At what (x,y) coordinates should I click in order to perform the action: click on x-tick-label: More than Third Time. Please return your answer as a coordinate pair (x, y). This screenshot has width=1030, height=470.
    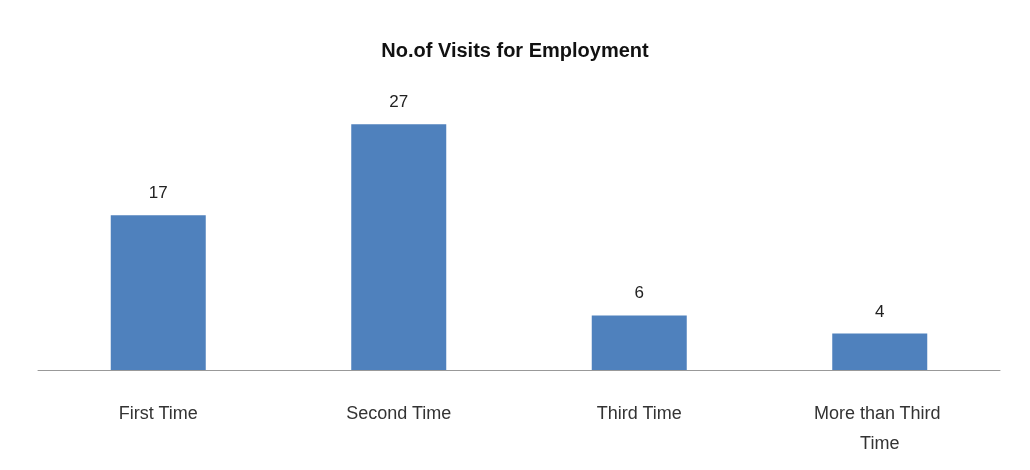
    Looking at the image, I should click on (879, 428).